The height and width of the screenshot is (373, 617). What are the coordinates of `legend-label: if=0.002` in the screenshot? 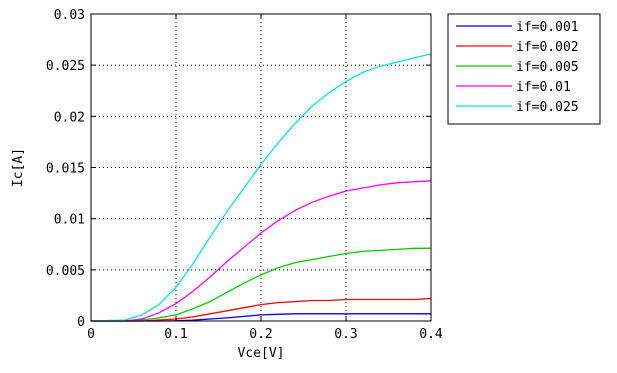 It's located at (547, 47).